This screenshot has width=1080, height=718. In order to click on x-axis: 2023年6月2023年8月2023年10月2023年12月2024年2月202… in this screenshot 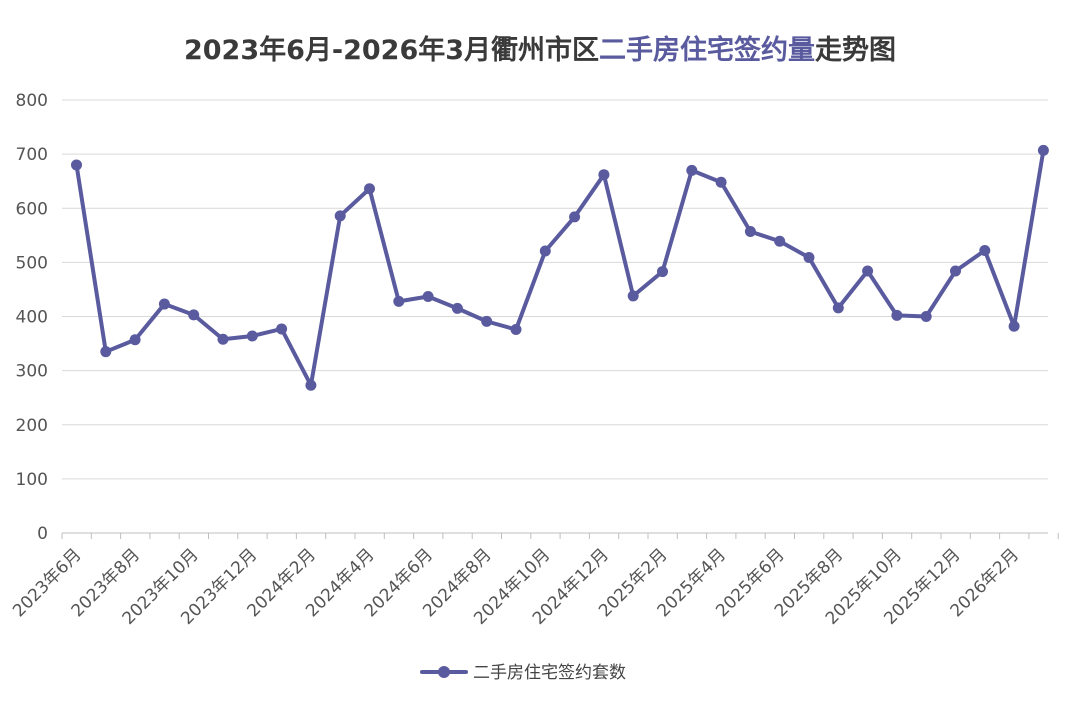, I will do `click(534, 581)`.